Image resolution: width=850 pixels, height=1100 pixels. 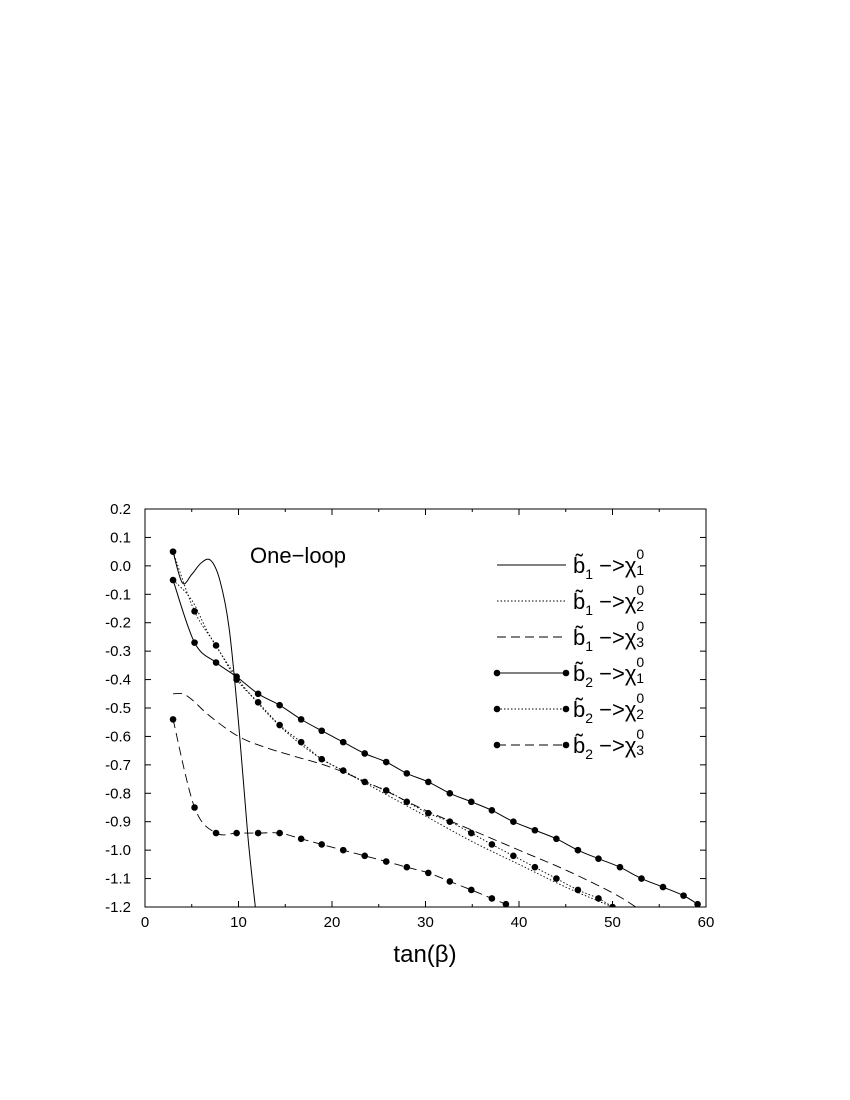 I want to click on x-tick-label: 0, so click(x=145, y=922).